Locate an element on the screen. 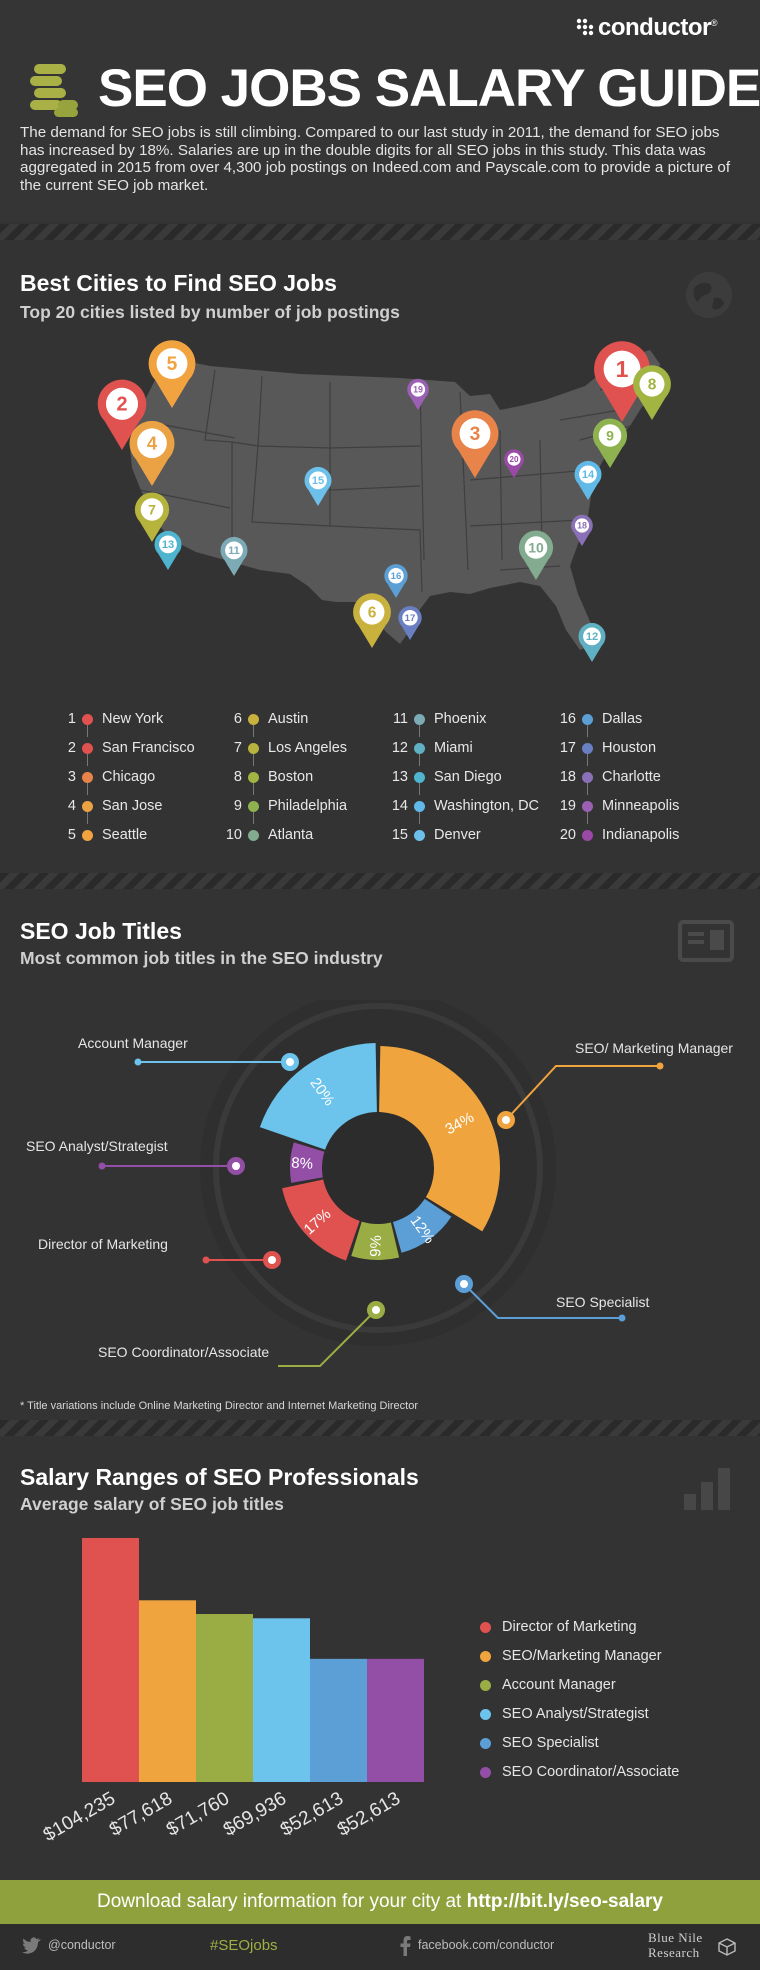 This screenshot has width=760, height=1970. salary-value-label: $69,936 is located at coordinates (255, 1814).